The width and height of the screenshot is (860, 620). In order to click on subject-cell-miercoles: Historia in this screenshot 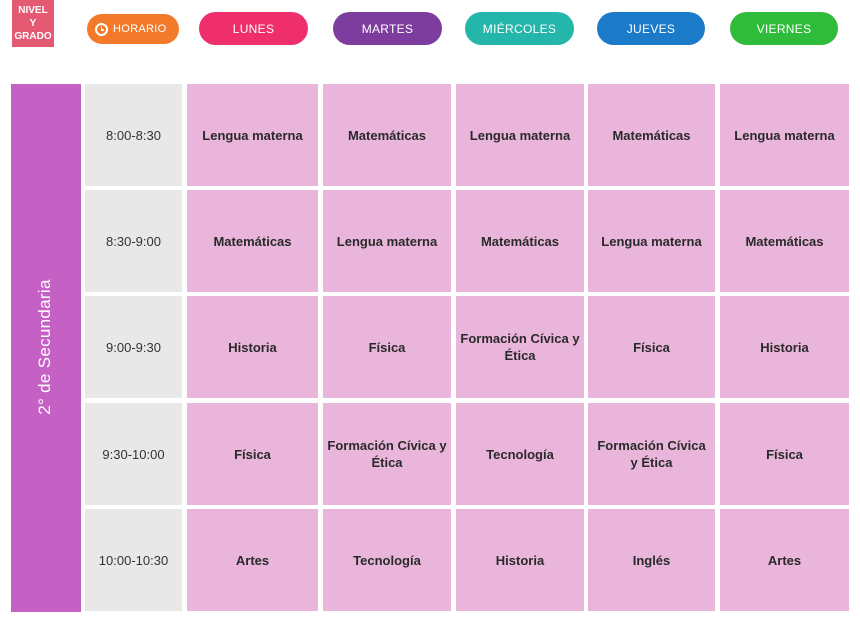, I will do `click(520, 560)`.